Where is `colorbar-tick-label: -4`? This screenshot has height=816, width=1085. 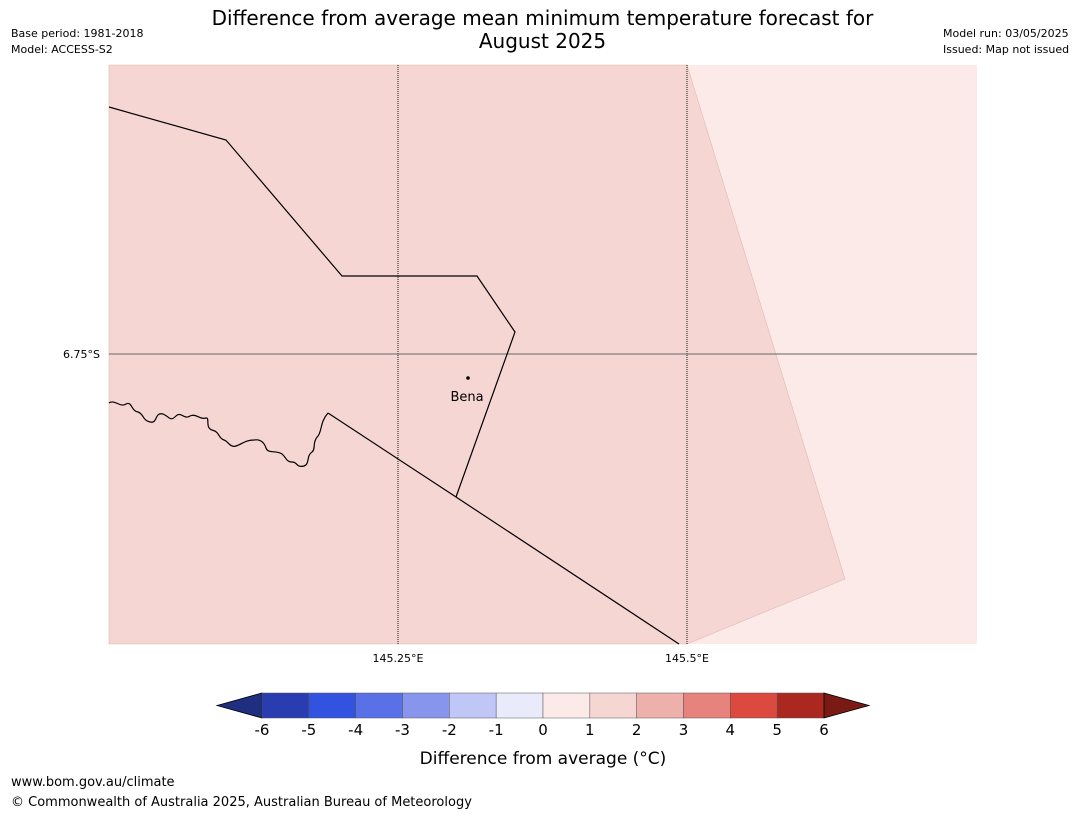 colorbar-tick-label: -4 is located at coordinates (355, 730).